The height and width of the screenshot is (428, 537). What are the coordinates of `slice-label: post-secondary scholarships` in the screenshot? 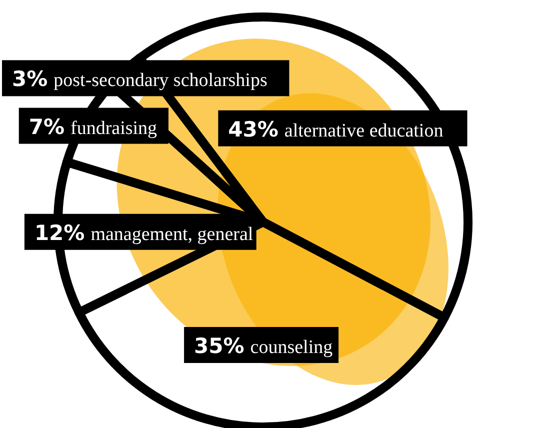 It's located at (161, 81).